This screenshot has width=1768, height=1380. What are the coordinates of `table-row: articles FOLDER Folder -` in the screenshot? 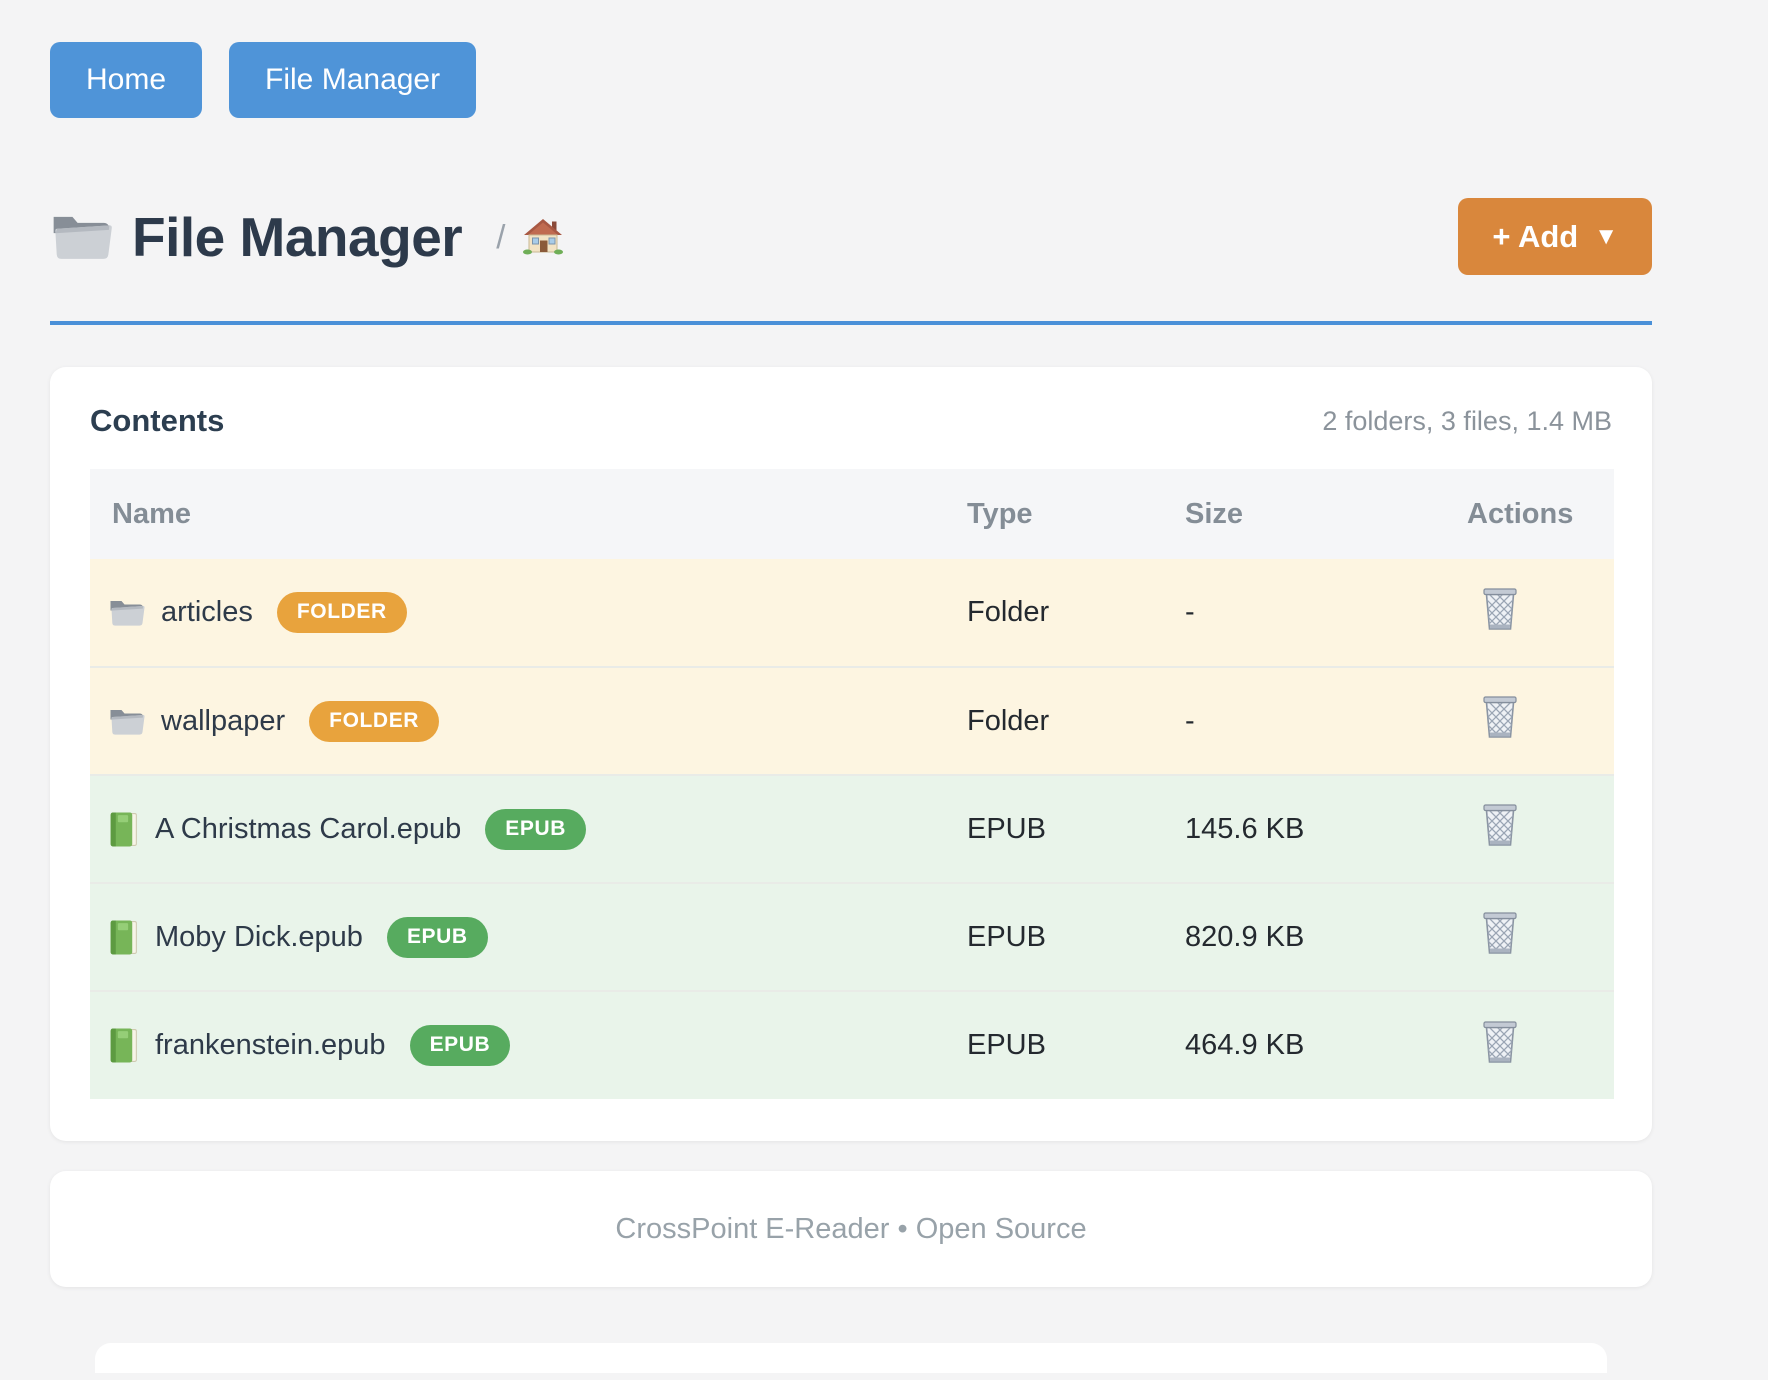 It's located at (852, 613).